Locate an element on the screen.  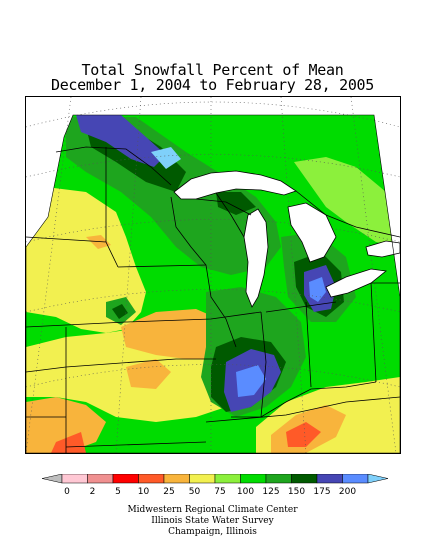
credit-line-2: Illinois State Water Survey is located at coordinates (212, 521).